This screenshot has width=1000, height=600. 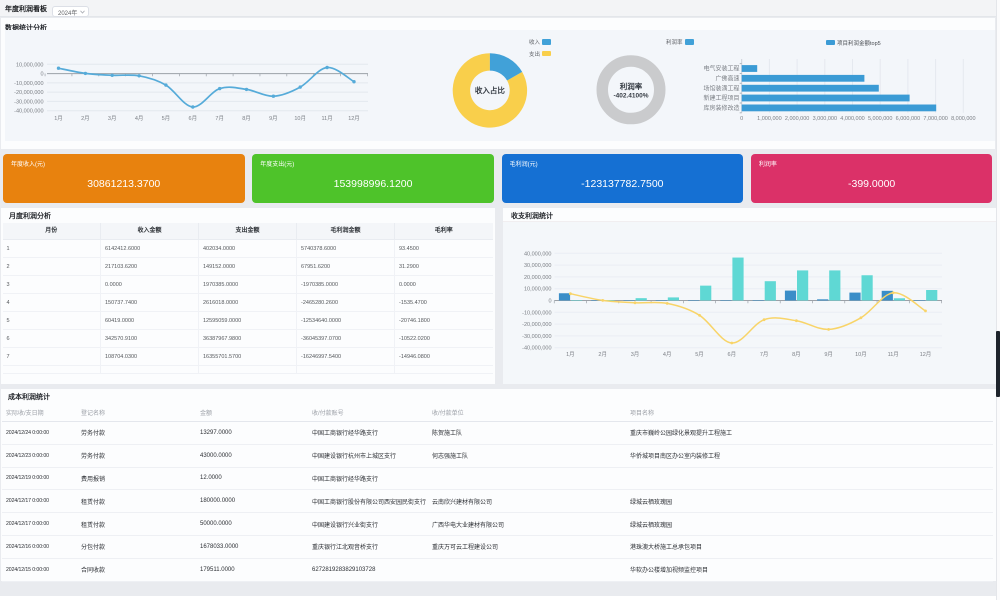 What do you see at coordinates (721, 69) in the screenshot?
I see `svg-text: 电气安装工程` at bounding box center [721, 69].